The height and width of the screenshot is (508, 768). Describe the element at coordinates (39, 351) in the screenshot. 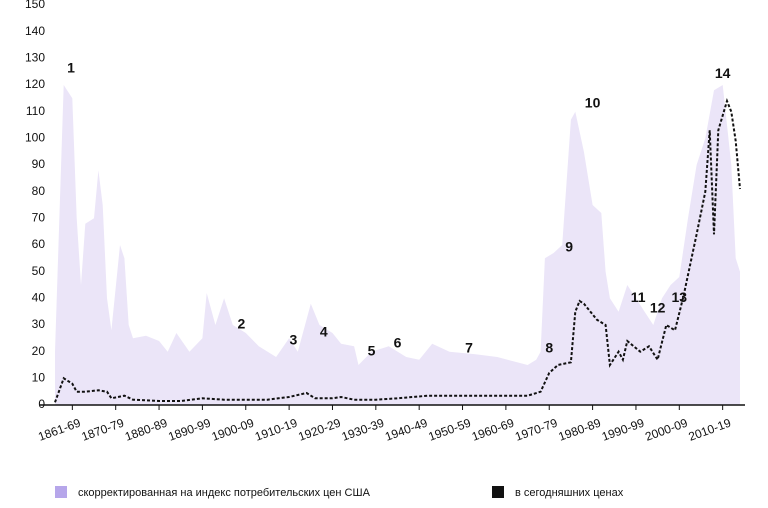

I see `y-tick-label: 20` at that location.